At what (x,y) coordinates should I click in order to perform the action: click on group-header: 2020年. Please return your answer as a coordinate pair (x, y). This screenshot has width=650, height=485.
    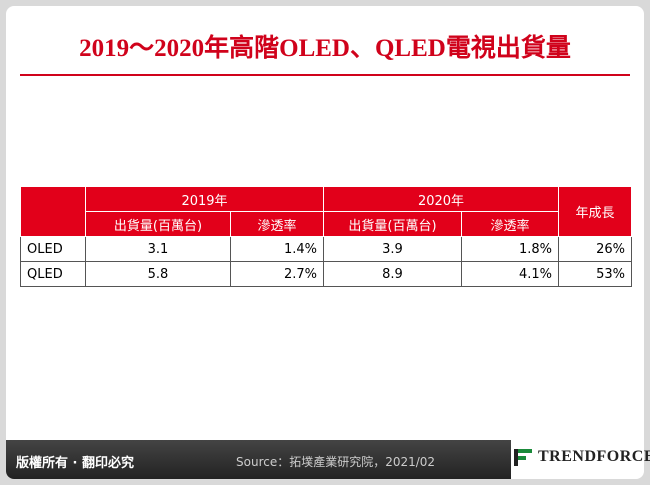
    Looking at the image, I should click on (441, 199).